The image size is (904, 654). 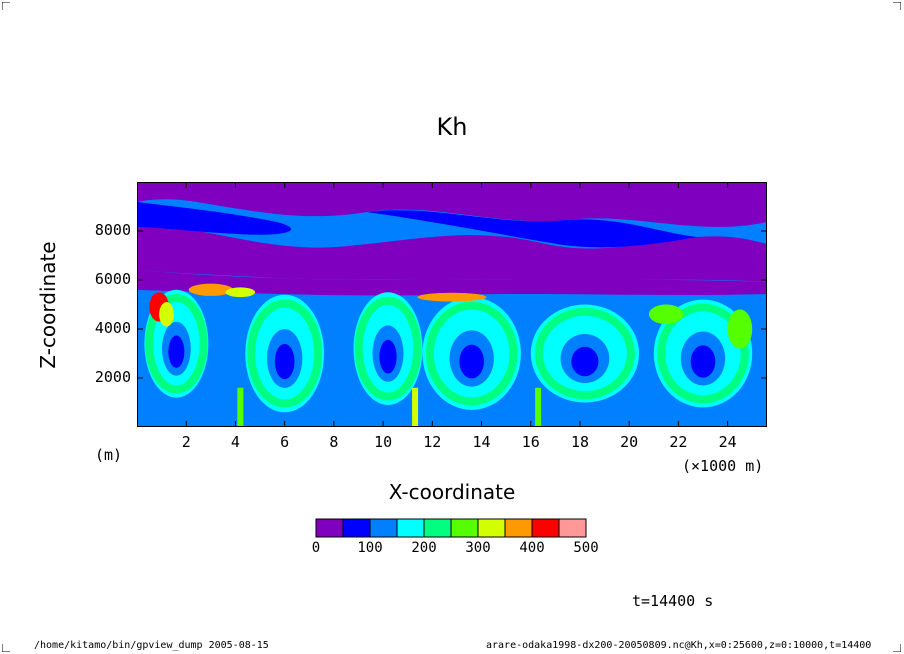 I want to click on corner-mark-bottom-left, so click(x=6, y=648).